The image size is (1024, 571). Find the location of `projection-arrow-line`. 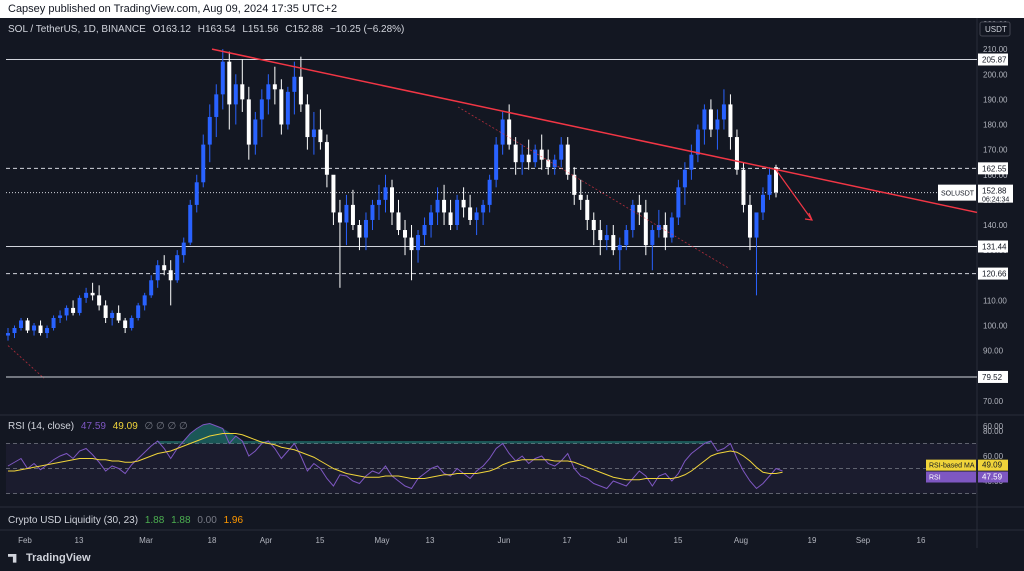

projection-arrow-line is located at coordinates (794, 195).